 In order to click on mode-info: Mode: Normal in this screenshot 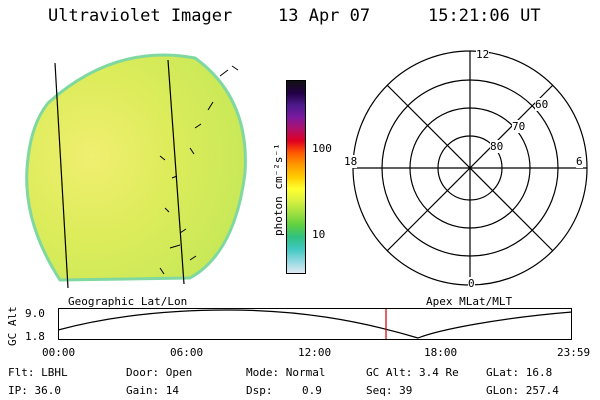, I will do `click(286, 372)`.